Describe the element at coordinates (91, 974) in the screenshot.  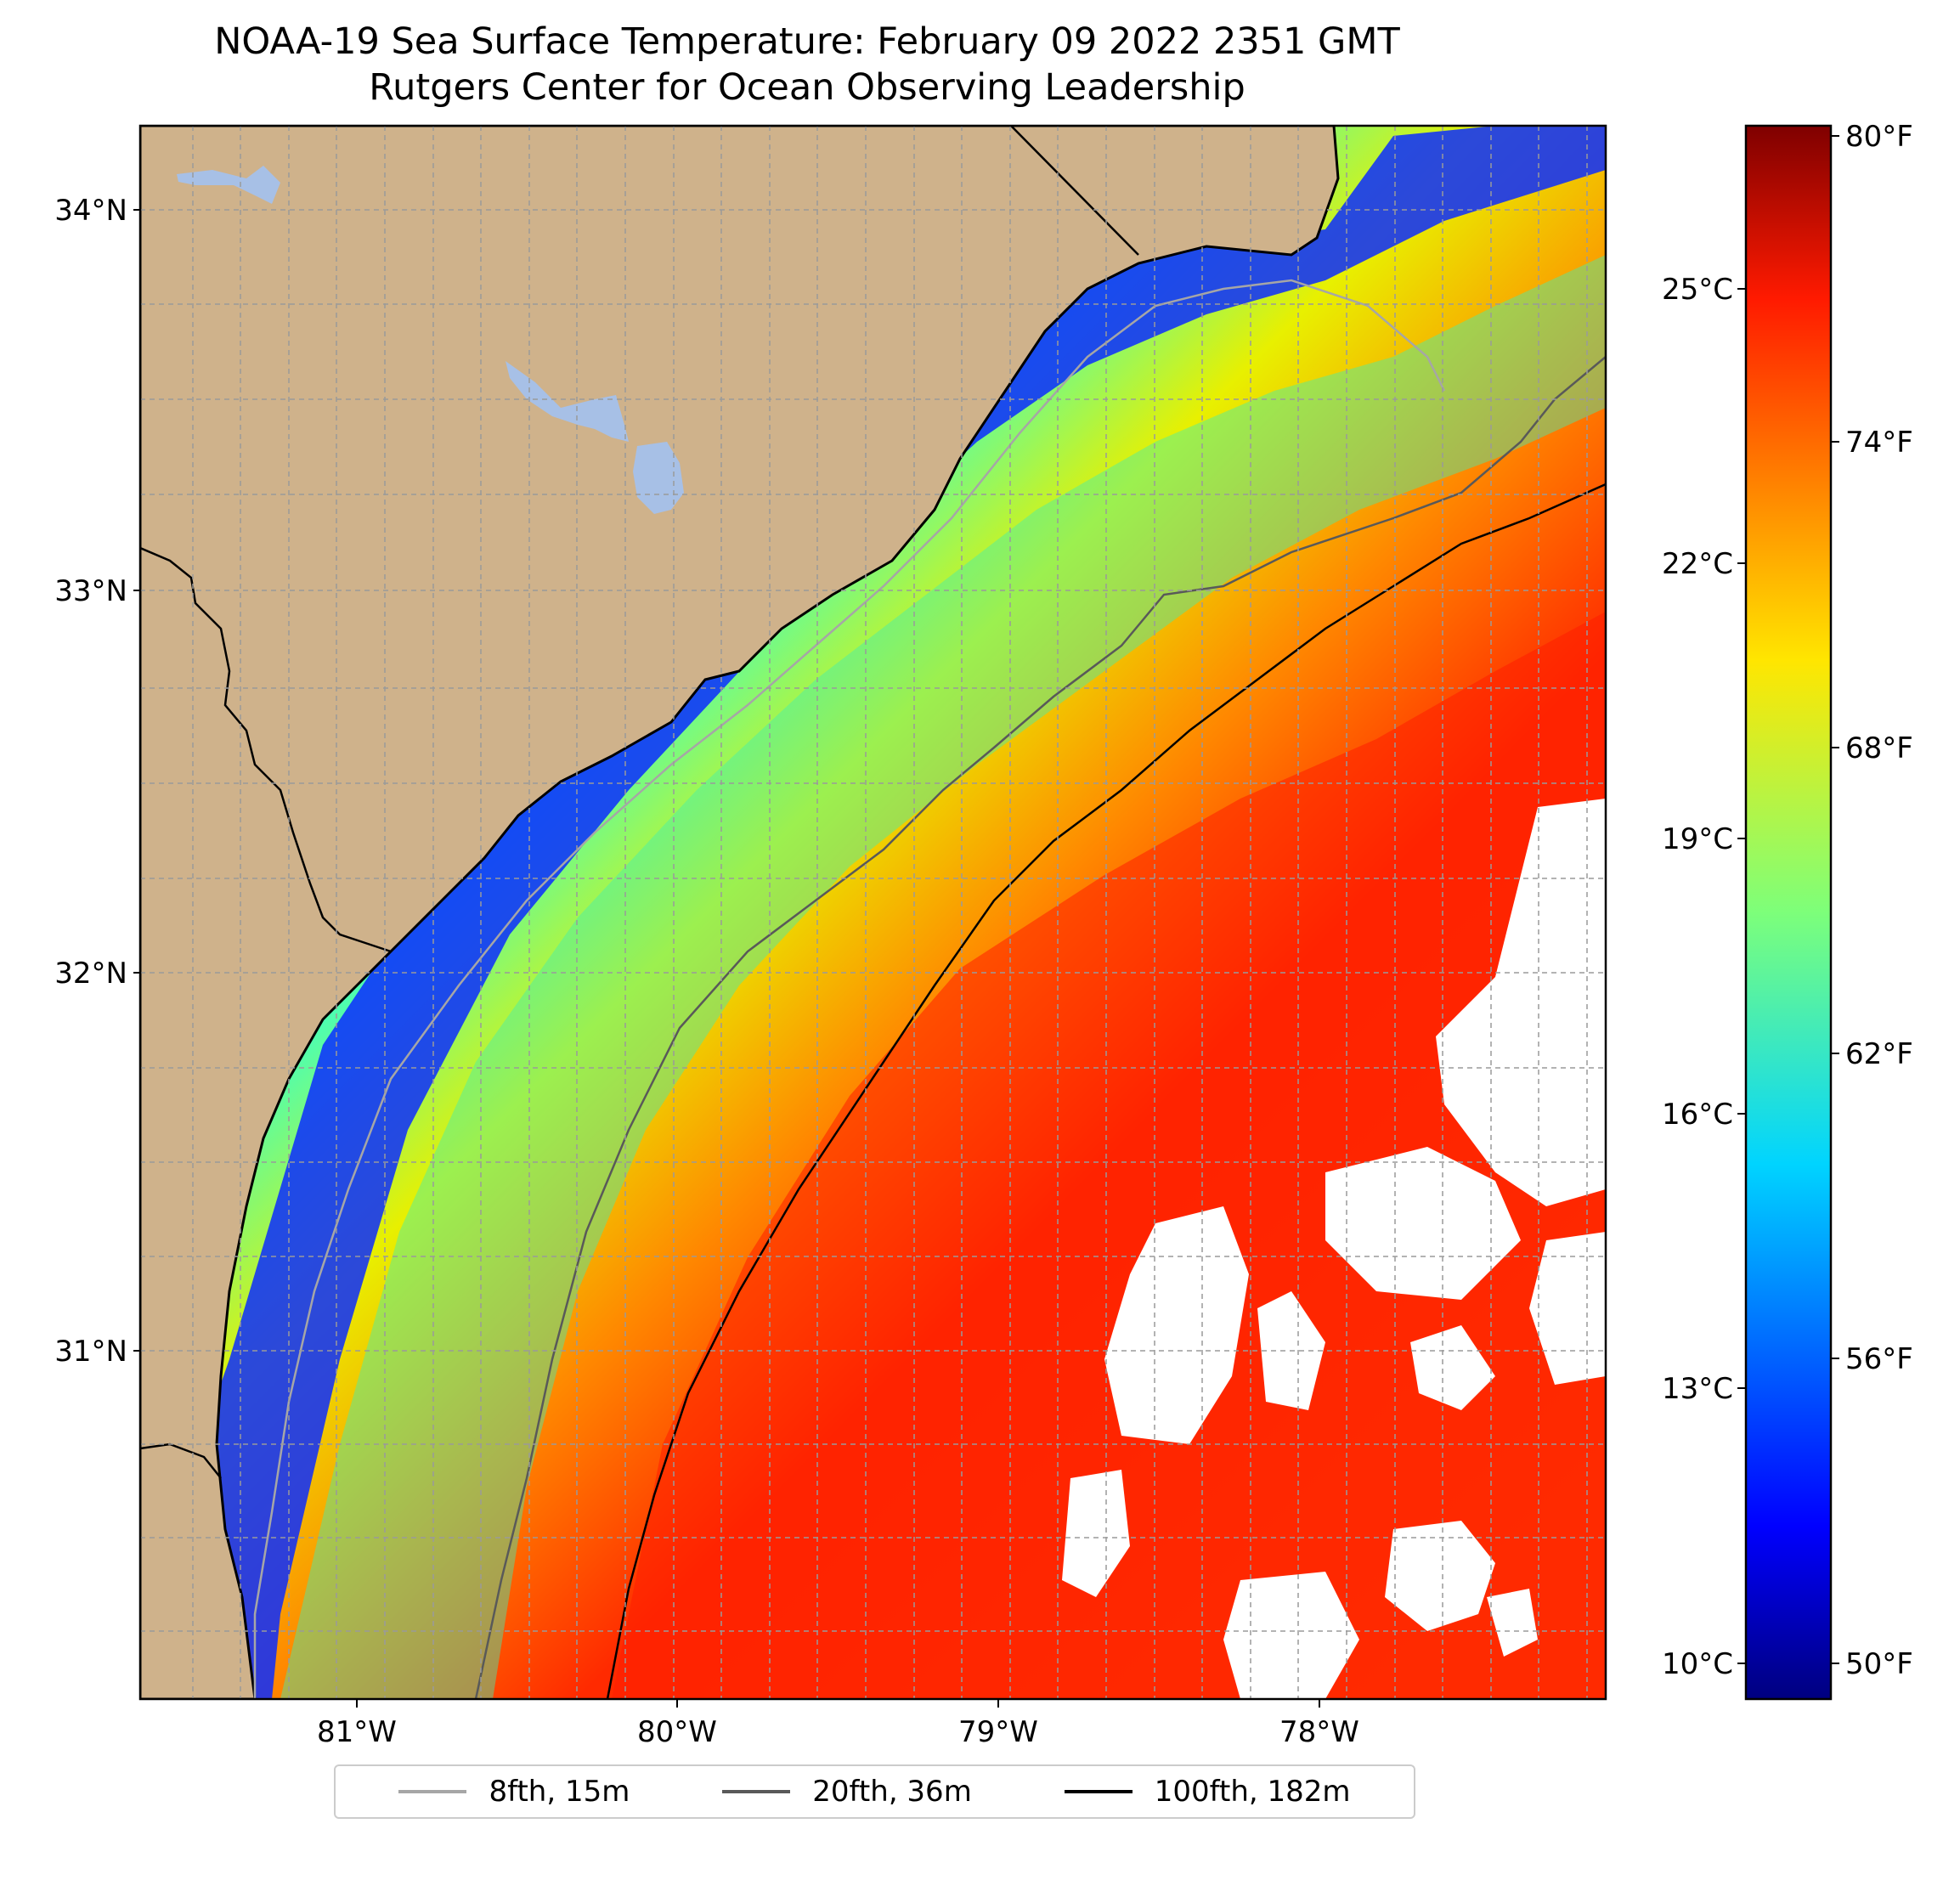
I see `lat-label-32: 32°N` at that location.